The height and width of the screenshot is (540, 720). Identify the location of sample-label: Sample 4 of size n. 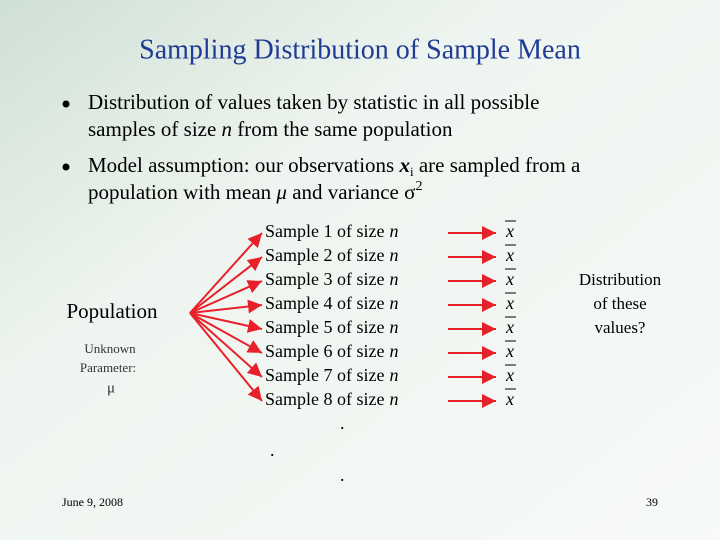
(331, 303).